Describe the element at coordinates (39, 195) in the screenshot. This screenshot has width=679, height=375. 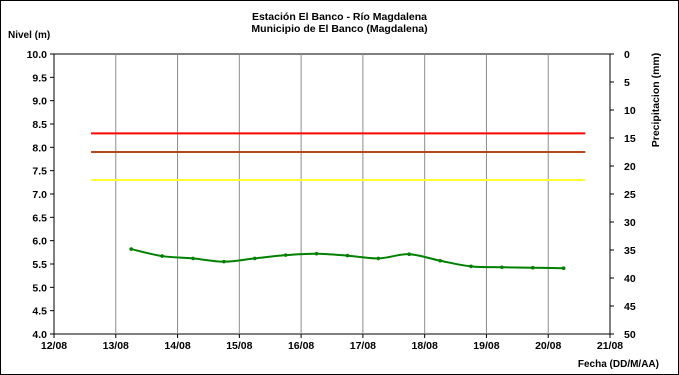
I see `y-tick-label: 7.0` at that location.